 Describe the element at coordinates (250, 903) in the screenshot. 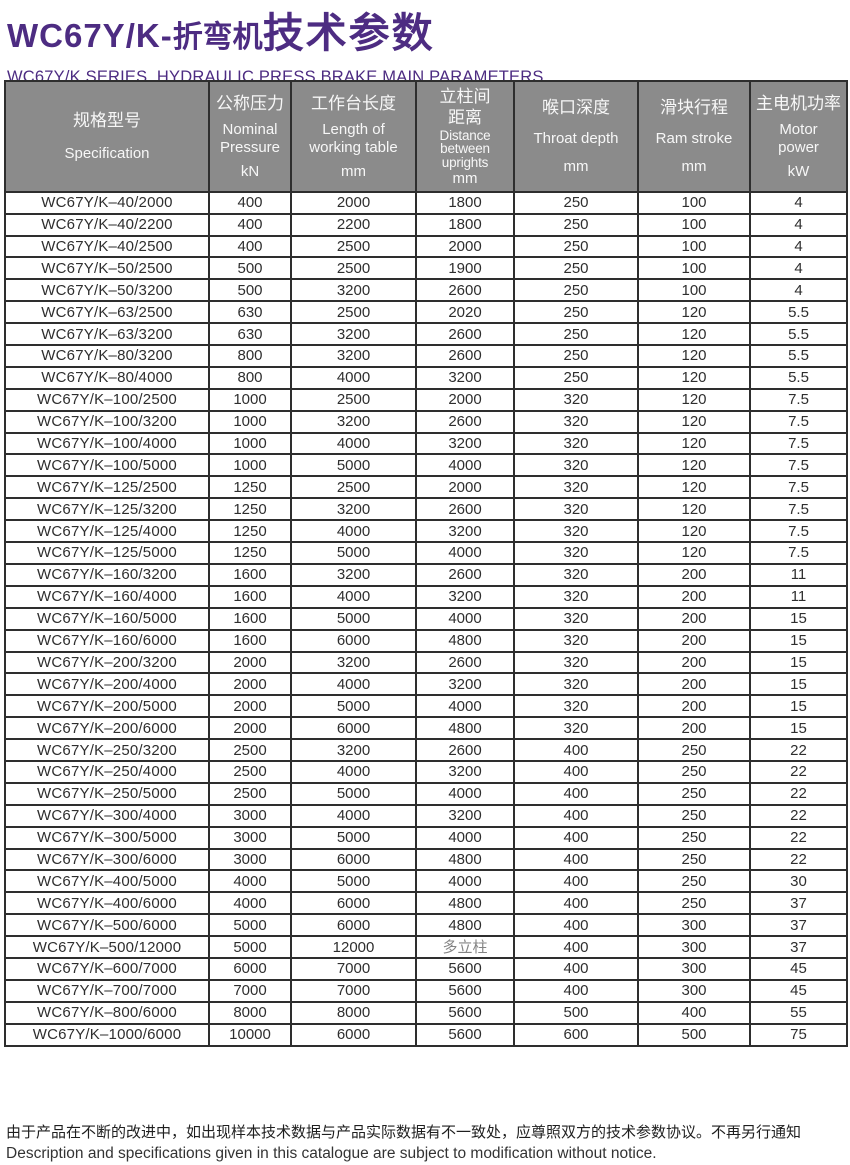

I see `nominal-pressure-cell: 4000` at that location.